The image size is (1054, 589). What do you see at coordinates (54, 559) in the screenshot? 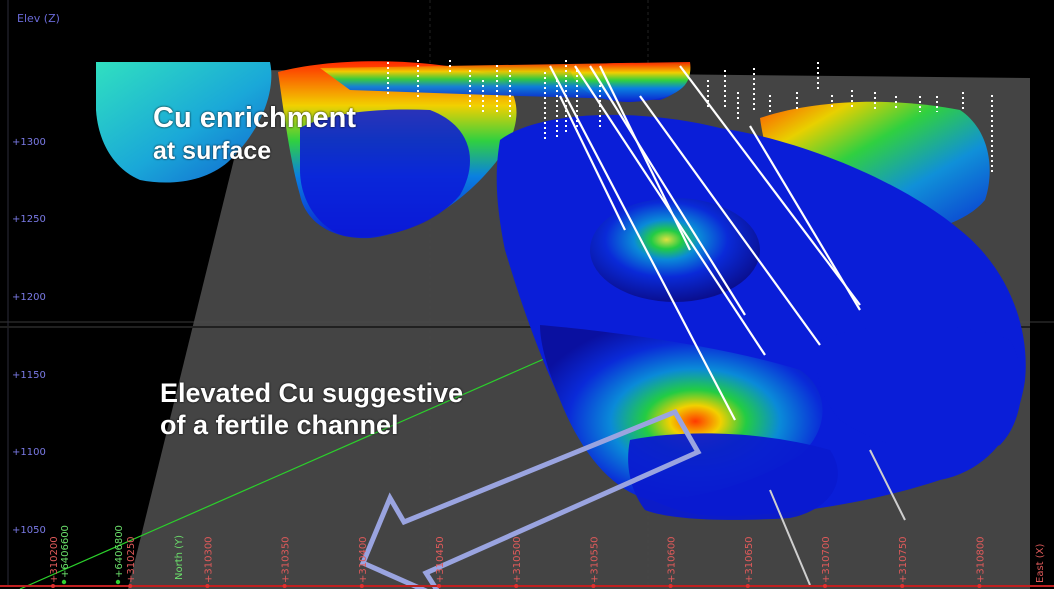
I see `easting-tick-label: +310200` at bounding box center [54, 559].